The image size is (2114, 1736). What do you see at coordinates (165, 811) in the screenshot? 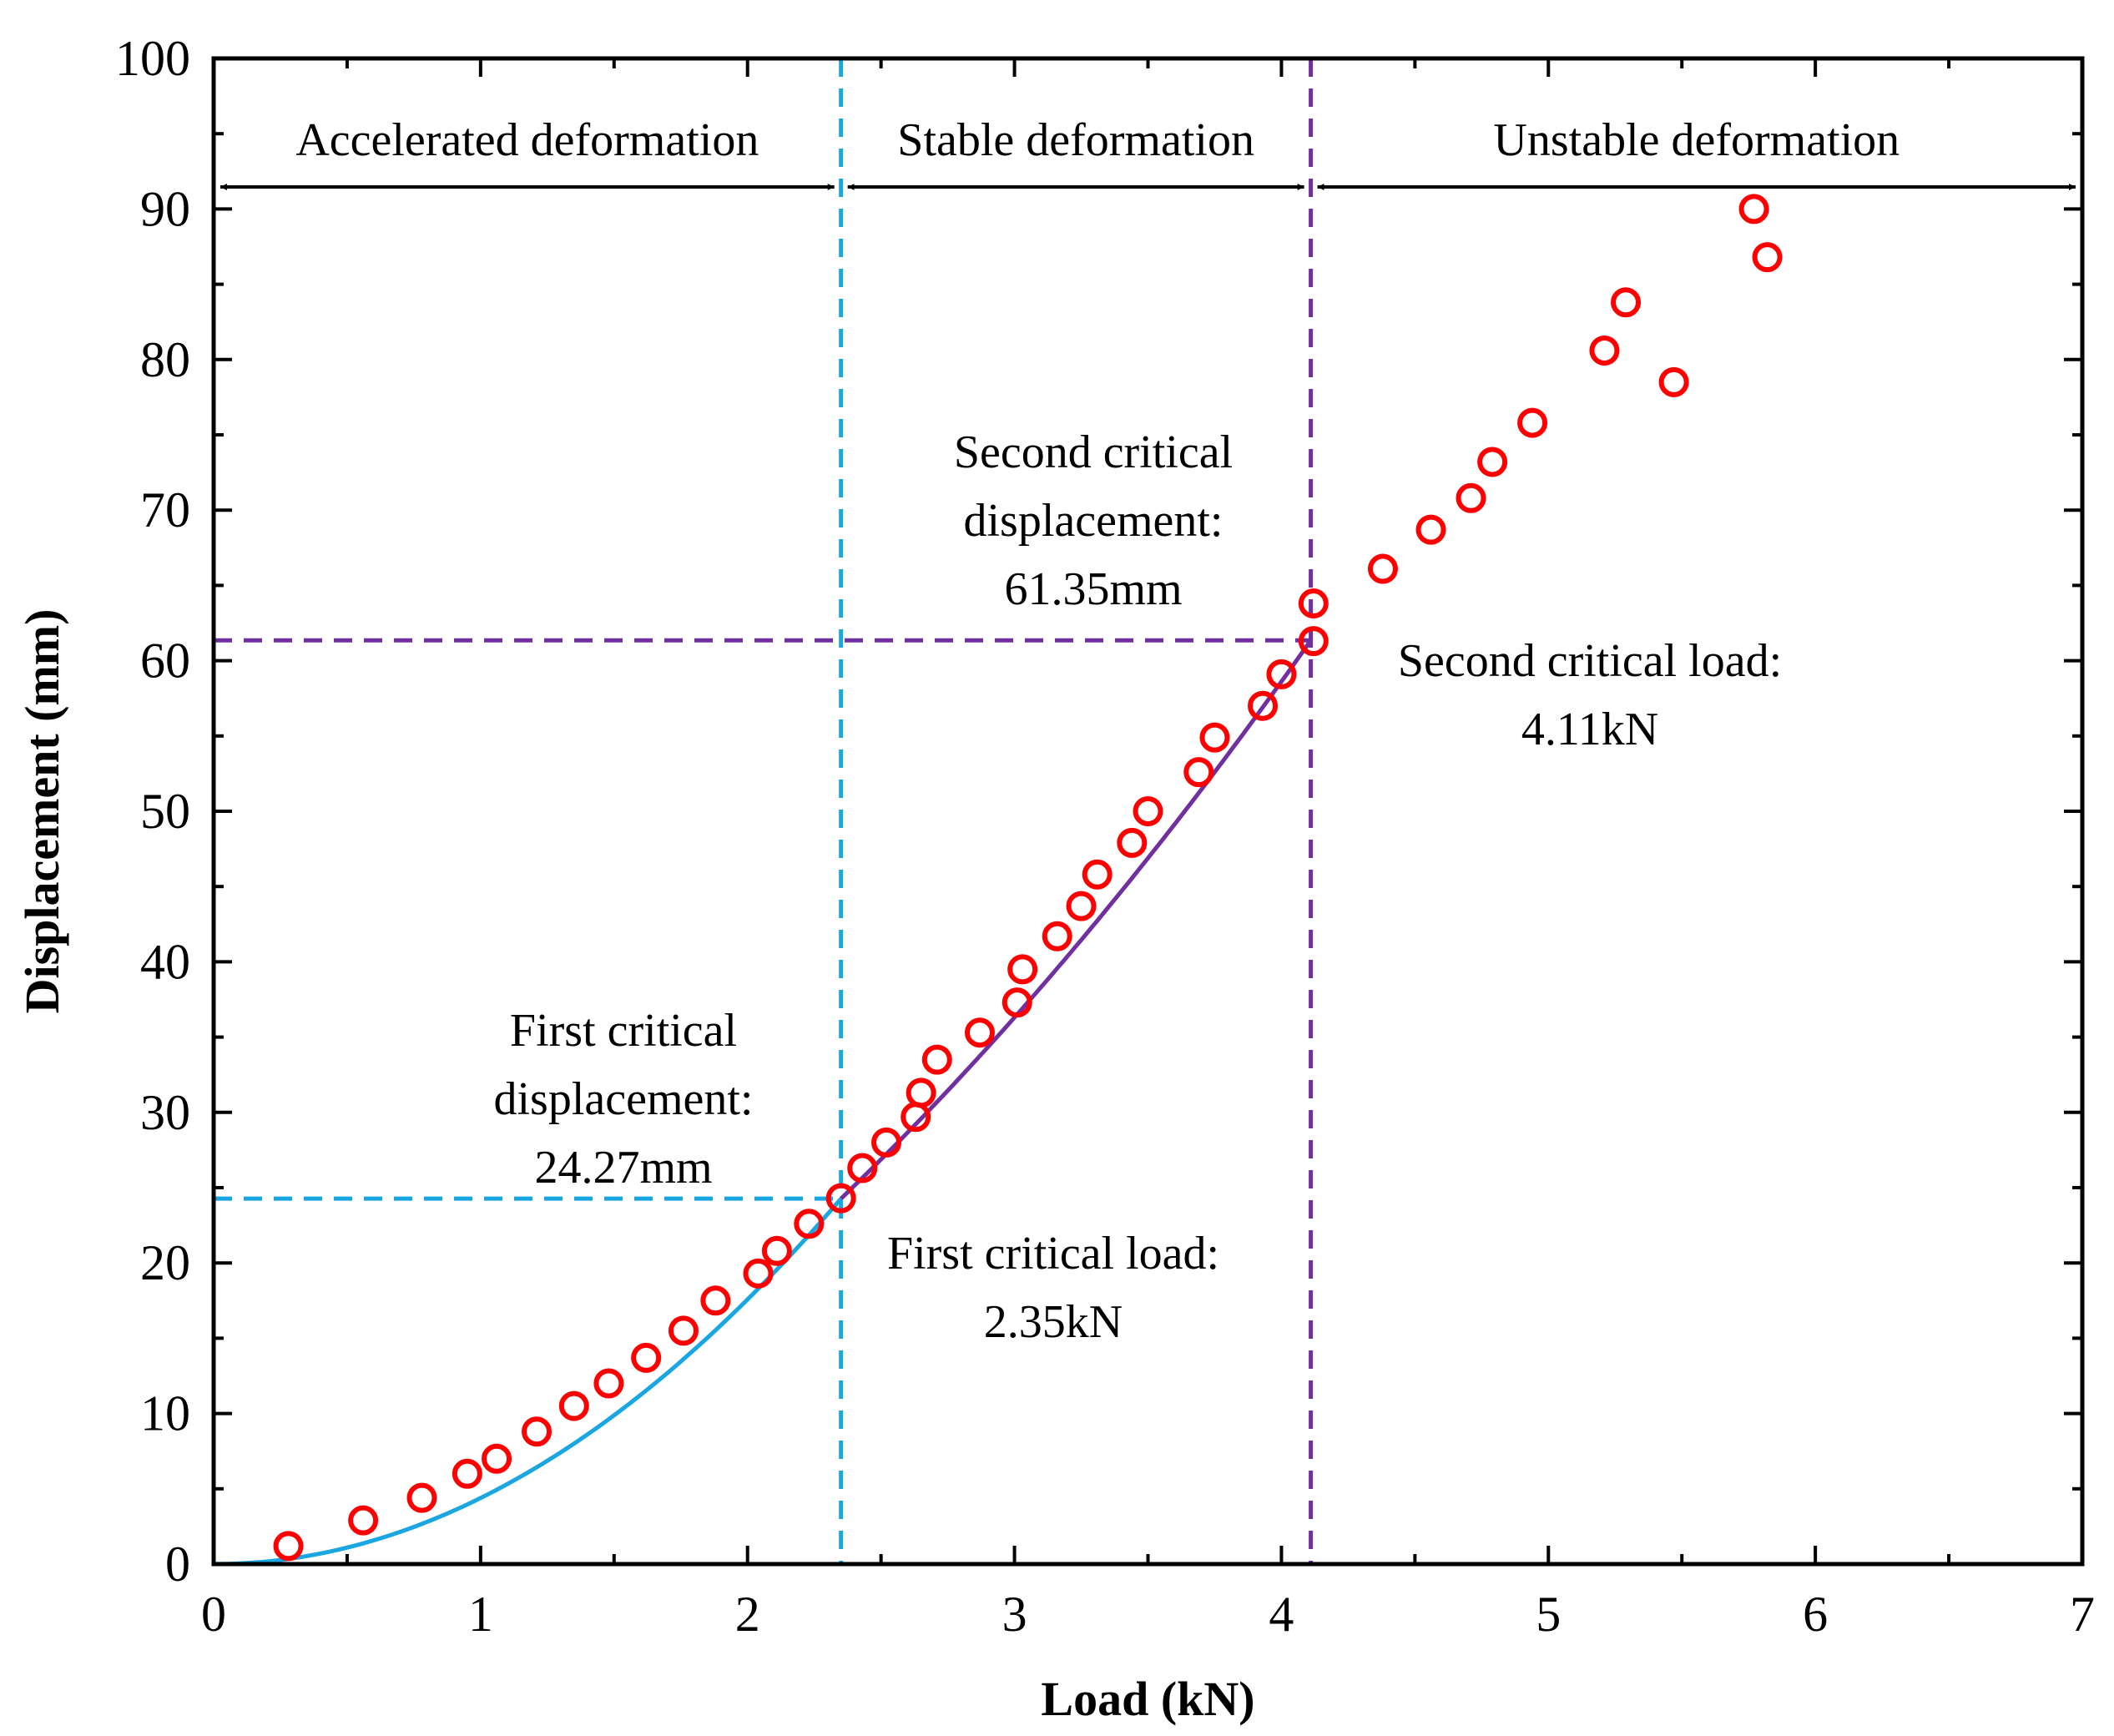
I see `y-tick-label: 50` at bounding box center [165, 811].